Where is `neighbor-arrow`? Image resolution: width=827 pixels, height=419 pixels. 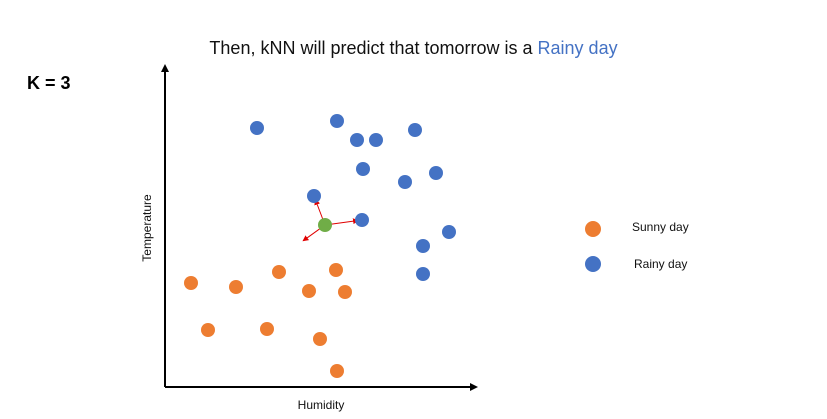
neighbor-arrow is located at coordinates (343, 222).